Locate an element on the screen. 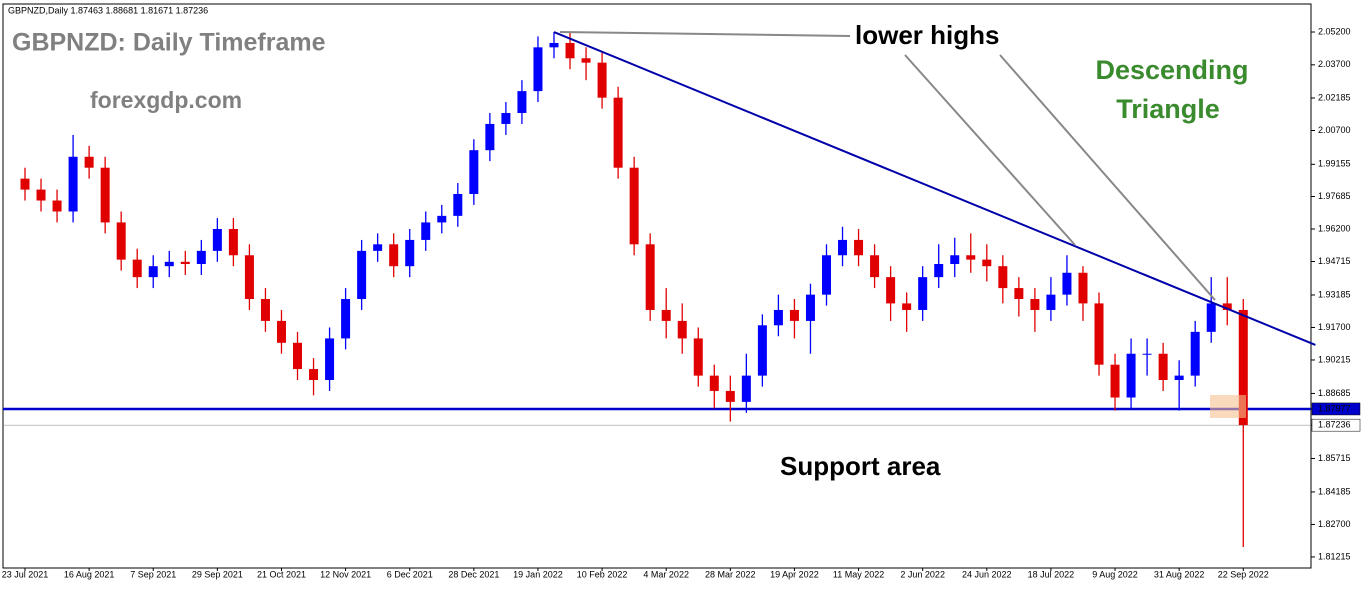 Image resolution: width=1362 pixels, height=589 pixels. y-tick-label: 1.90215 is located at coordinates (1334, 359).